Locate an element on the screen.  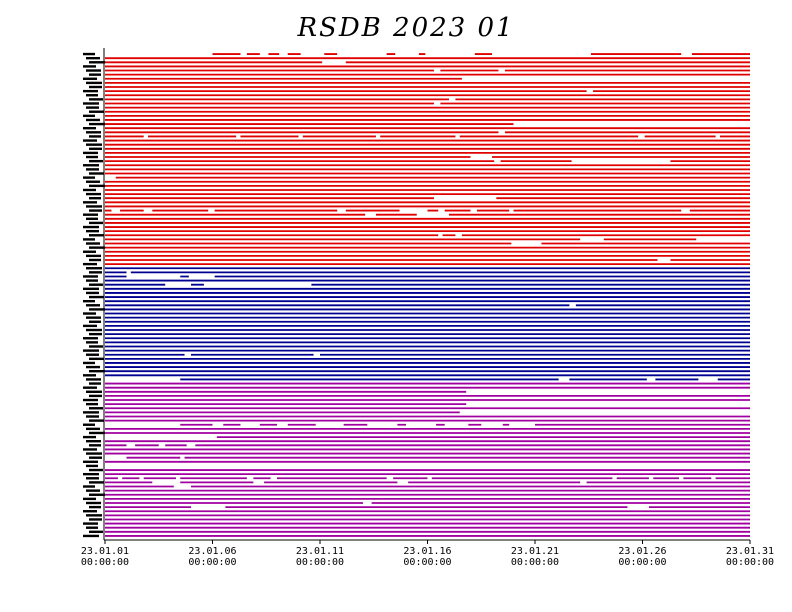
x-tick-label: 23.01.06 is located at coordinates (212, 551).